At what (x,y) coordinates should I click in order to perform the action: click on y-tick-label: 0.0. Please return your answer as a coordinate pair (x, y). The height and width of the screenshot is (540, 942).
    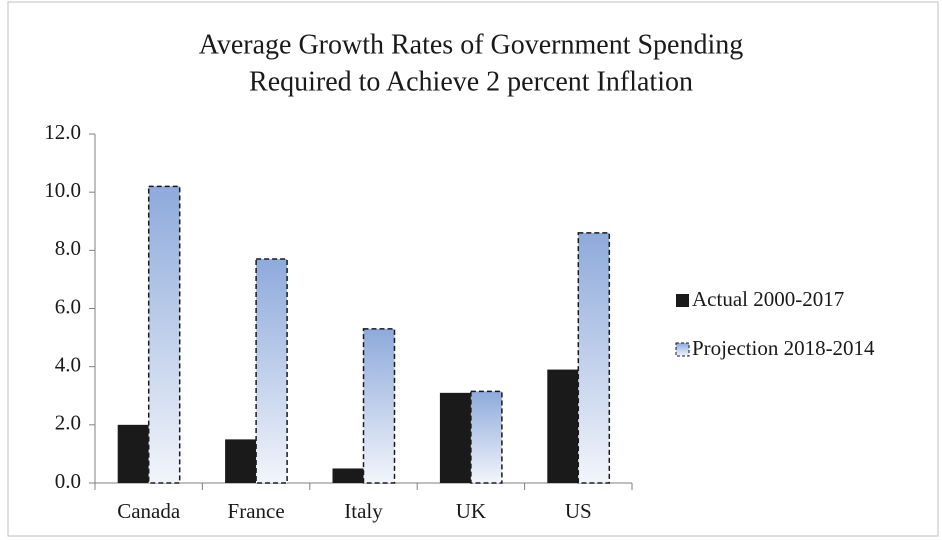
    Looking at the image, I should click on (68, 481).